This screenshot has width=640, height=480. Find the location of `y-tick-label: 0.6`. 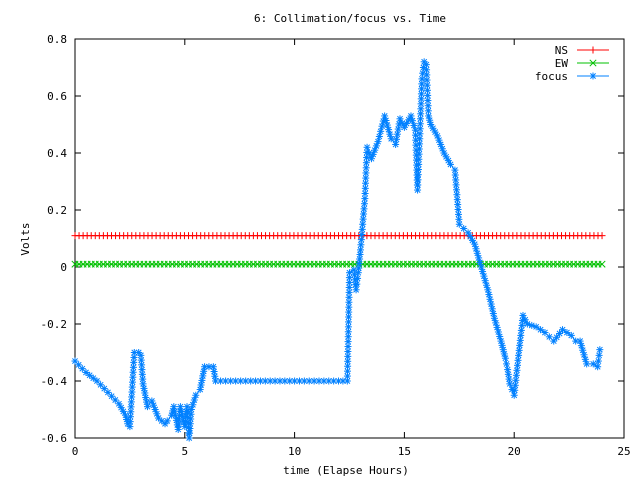

y-tick-label: 0.6 is located at coordinates (57, 96).